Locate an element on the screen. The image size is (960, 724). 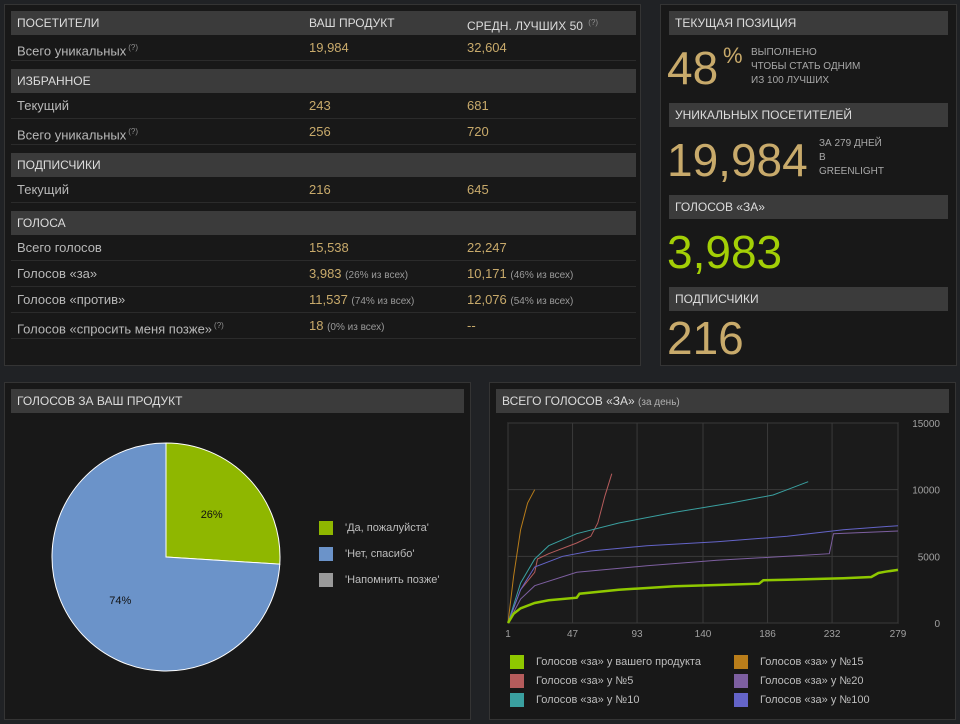
line-legend-item: Голосов «за» у №100 is located at coordinates (802, 700).